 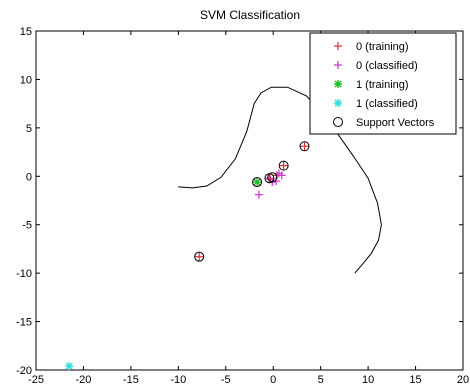 What do you see at coordinates (36, 380) in the screenshot?
I see `x-tick-label: -25` at bounding box center [36, 380].